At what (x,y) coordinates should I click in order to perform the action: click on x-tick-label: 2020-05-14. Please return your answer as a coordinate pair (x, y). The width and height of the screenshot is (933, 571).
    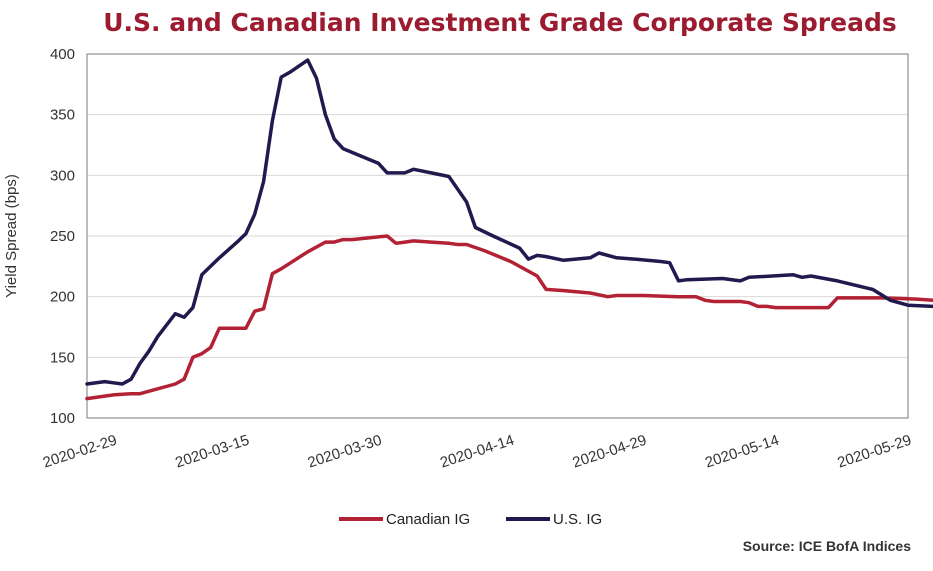
    Looking at the image, I should click on (742, 452).